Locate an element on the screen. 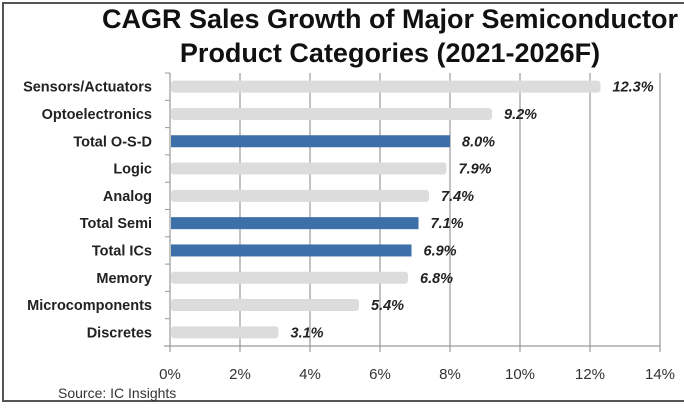 The image size is (684, 408). x-tick-label: 12% is located at coordinates (590, 374).